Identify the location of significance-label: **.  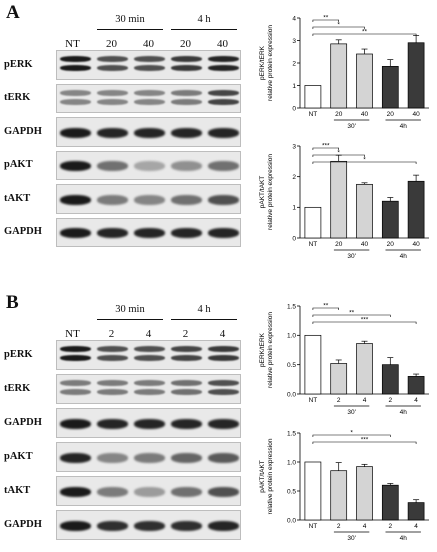
(365, 32).